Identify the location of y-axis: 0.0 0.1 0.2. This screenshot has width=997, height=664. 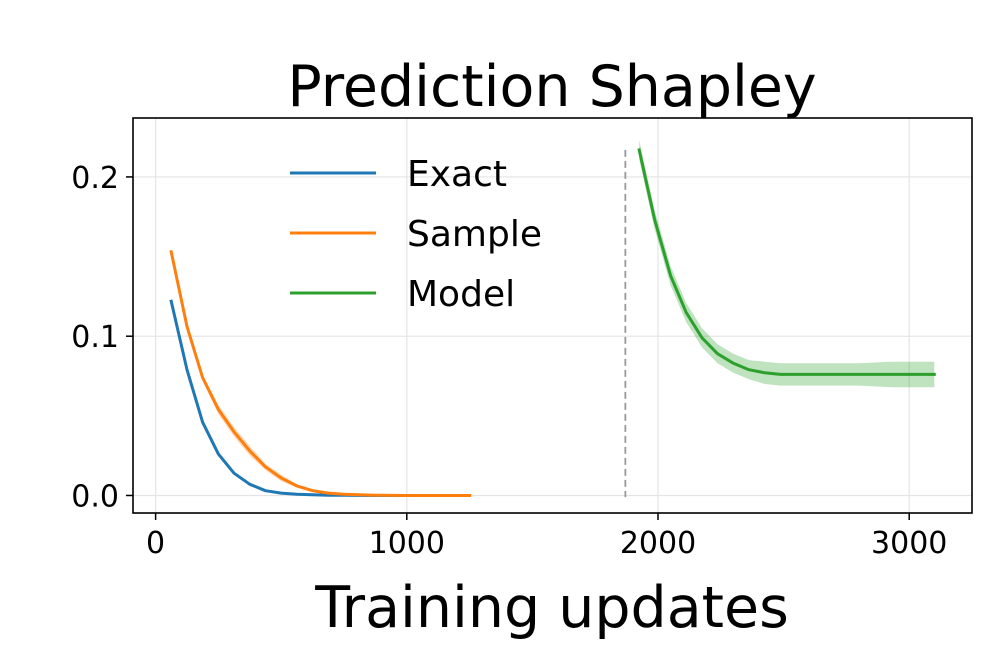
(102, 337).